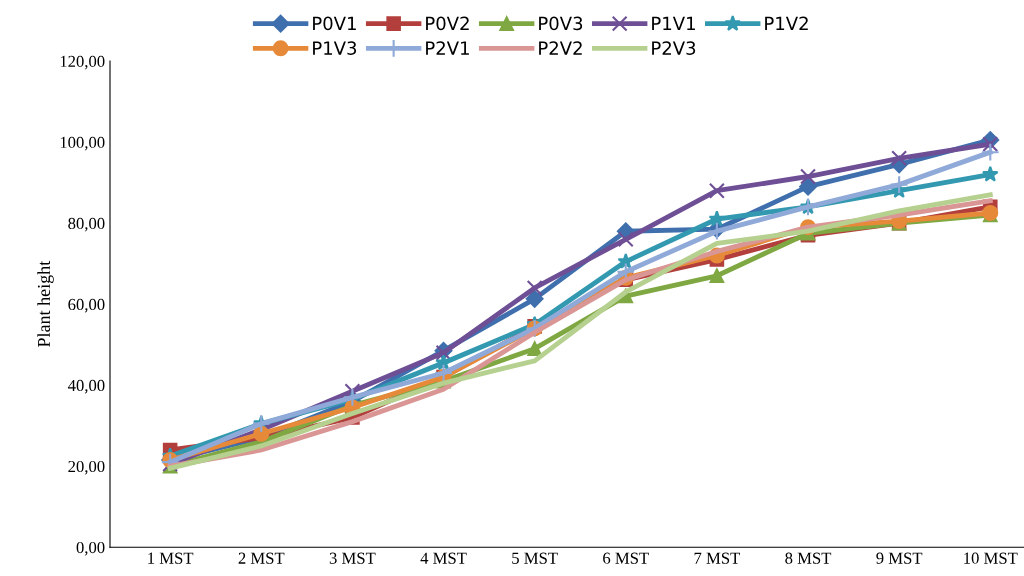  I want to click on x-tick-label: 6 MST, so click(626, 558).